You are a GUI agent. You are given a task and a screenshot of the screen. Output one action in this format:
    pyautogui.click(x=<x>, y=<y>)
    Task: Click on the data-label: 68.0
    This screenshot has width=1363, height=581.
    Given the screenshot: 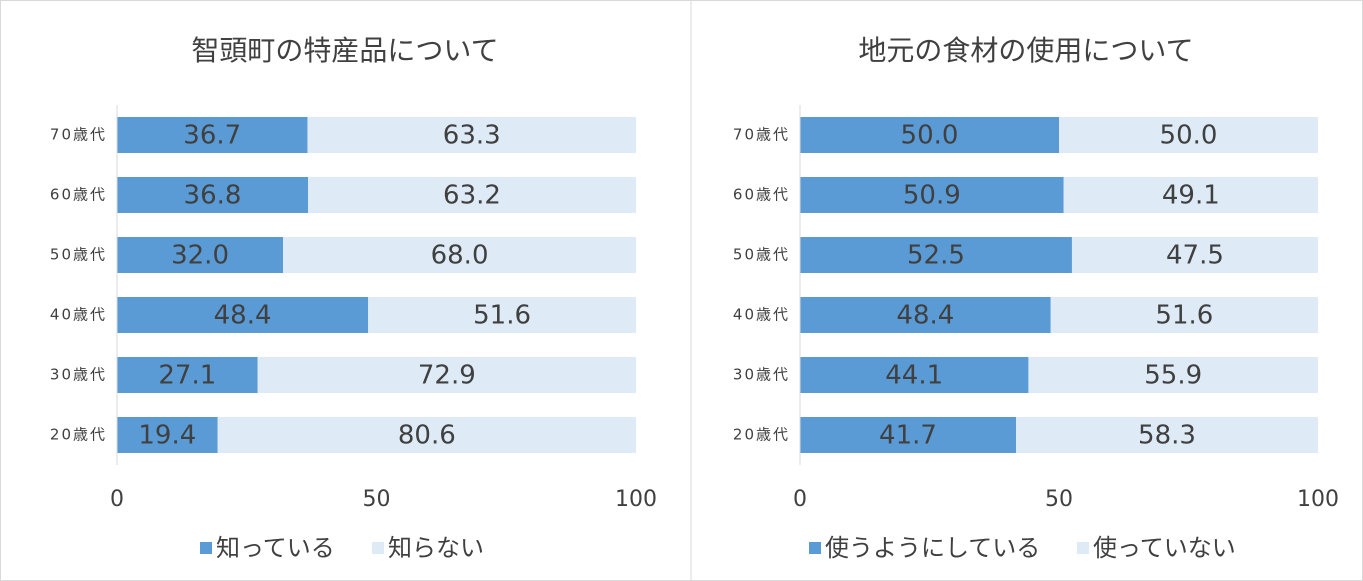 What is the action you would take?
    pyautogui.click(x=460, y=256)
    